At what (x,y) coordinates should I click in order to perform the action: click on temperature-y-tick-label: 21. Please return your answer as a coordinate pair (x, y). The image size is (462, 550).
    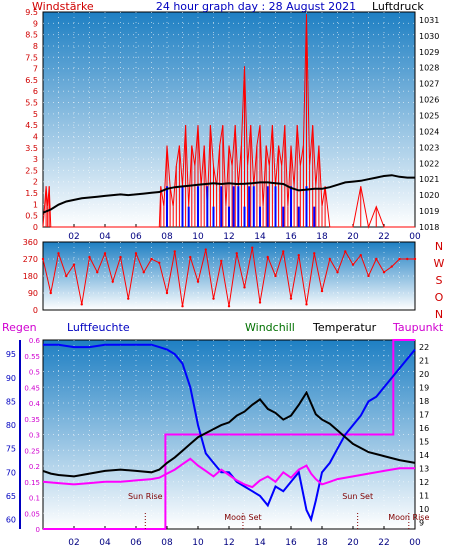
    Looking at the image, I should click on (424, 360).